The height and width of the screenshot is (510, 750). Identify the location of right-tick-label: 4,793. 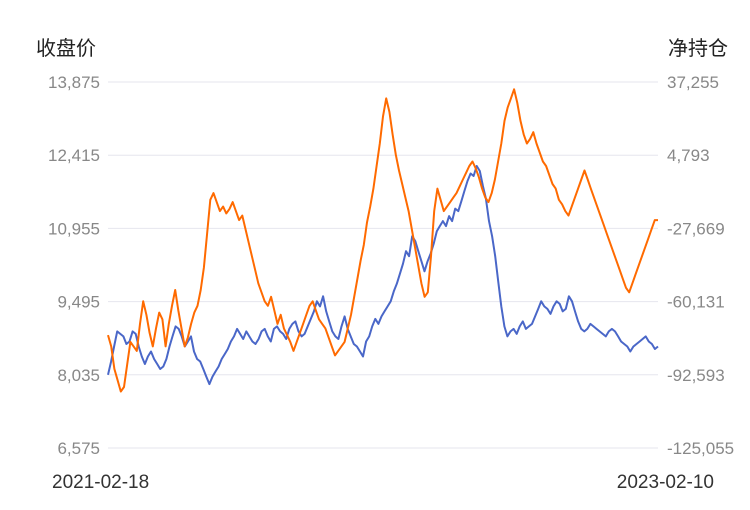
(688, 155).